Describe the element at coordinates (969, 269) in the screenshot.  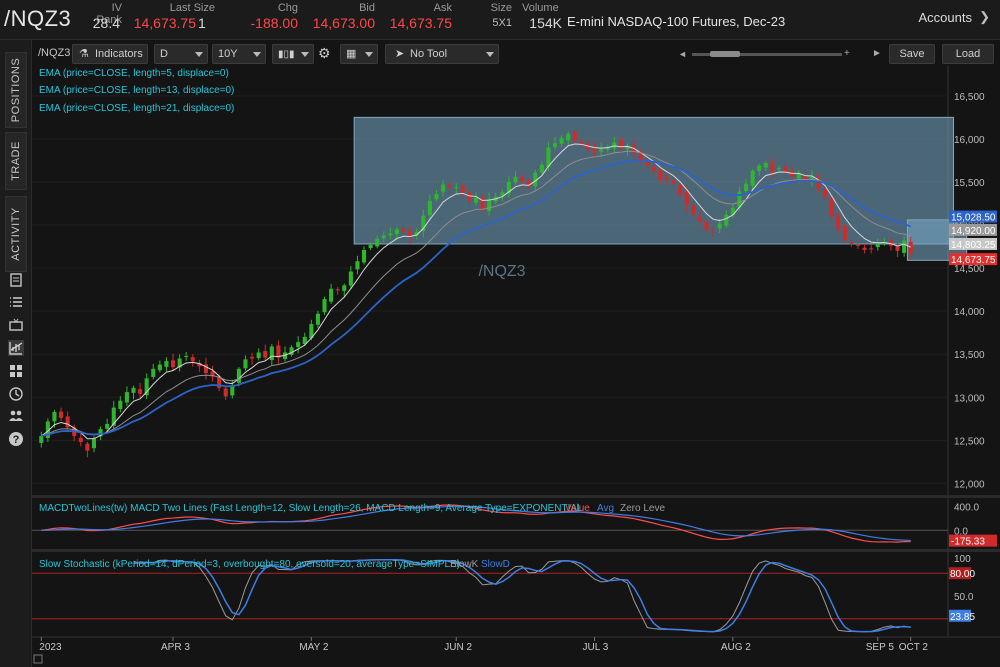
I see `price-tick-label: 14,500` at that location.